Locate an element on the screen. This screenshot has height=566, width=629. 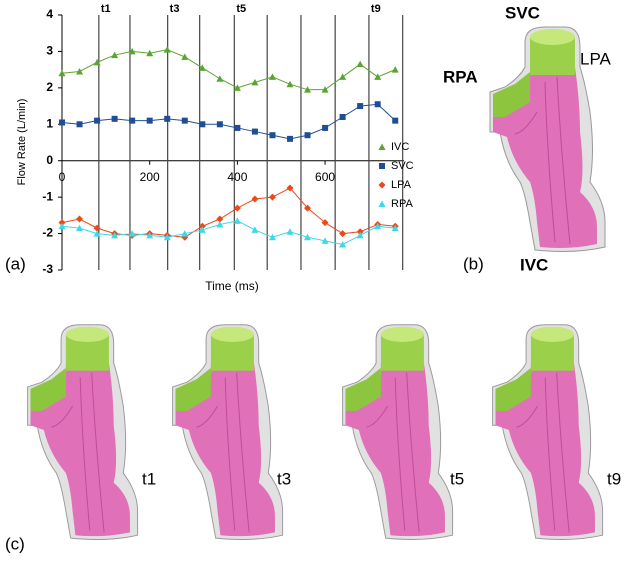
vessel-label: RPA is located at coordinates (460, 76).